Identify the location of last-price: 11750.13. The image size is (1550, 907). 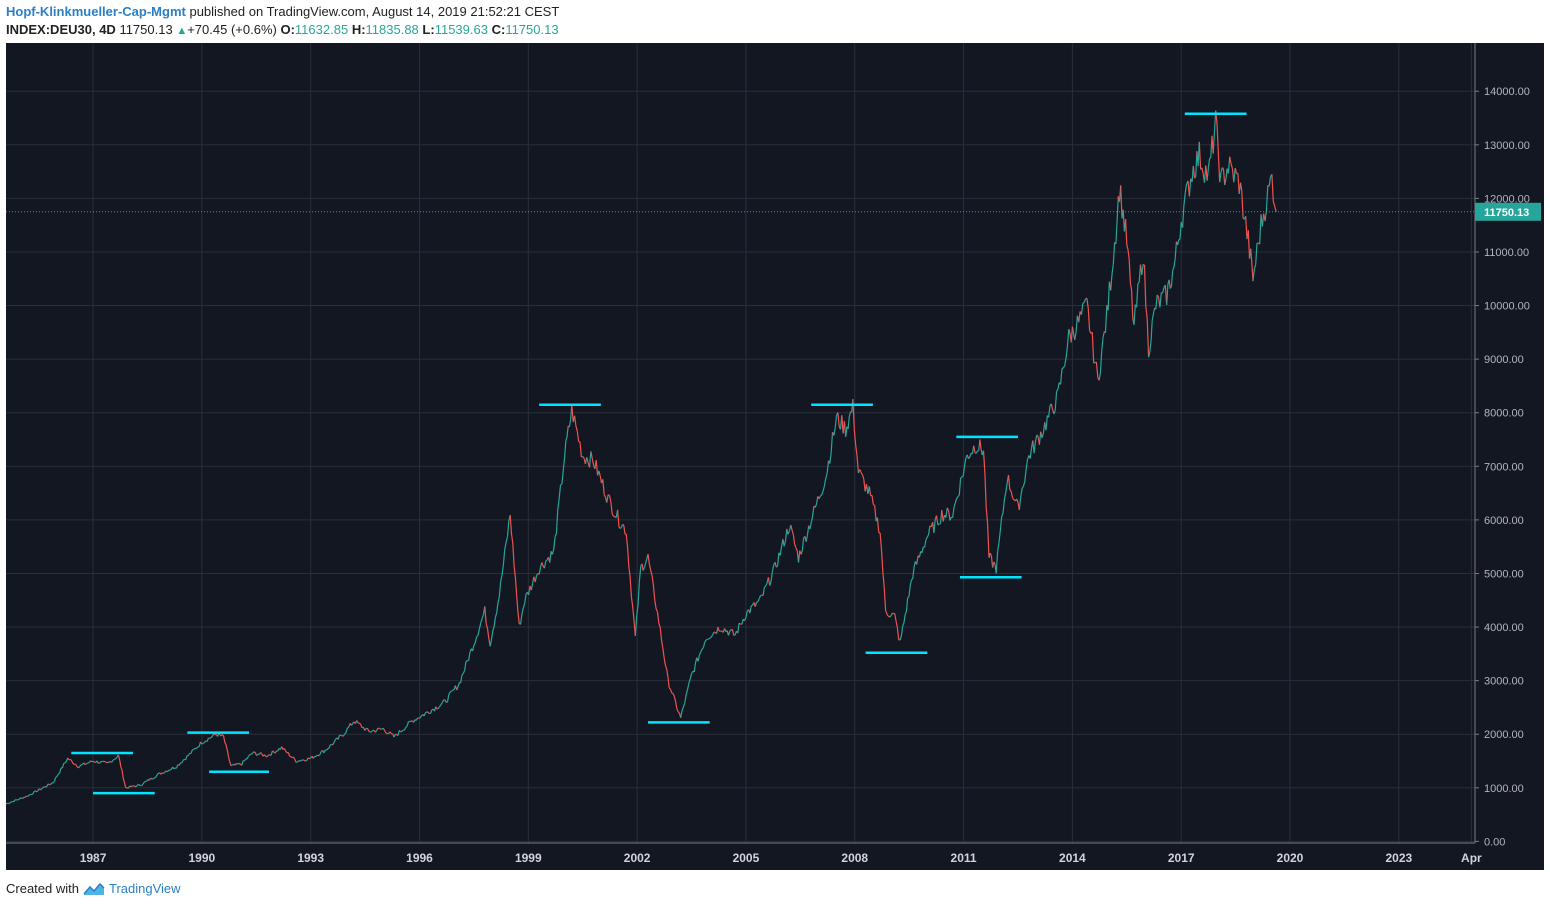
(146, 29).